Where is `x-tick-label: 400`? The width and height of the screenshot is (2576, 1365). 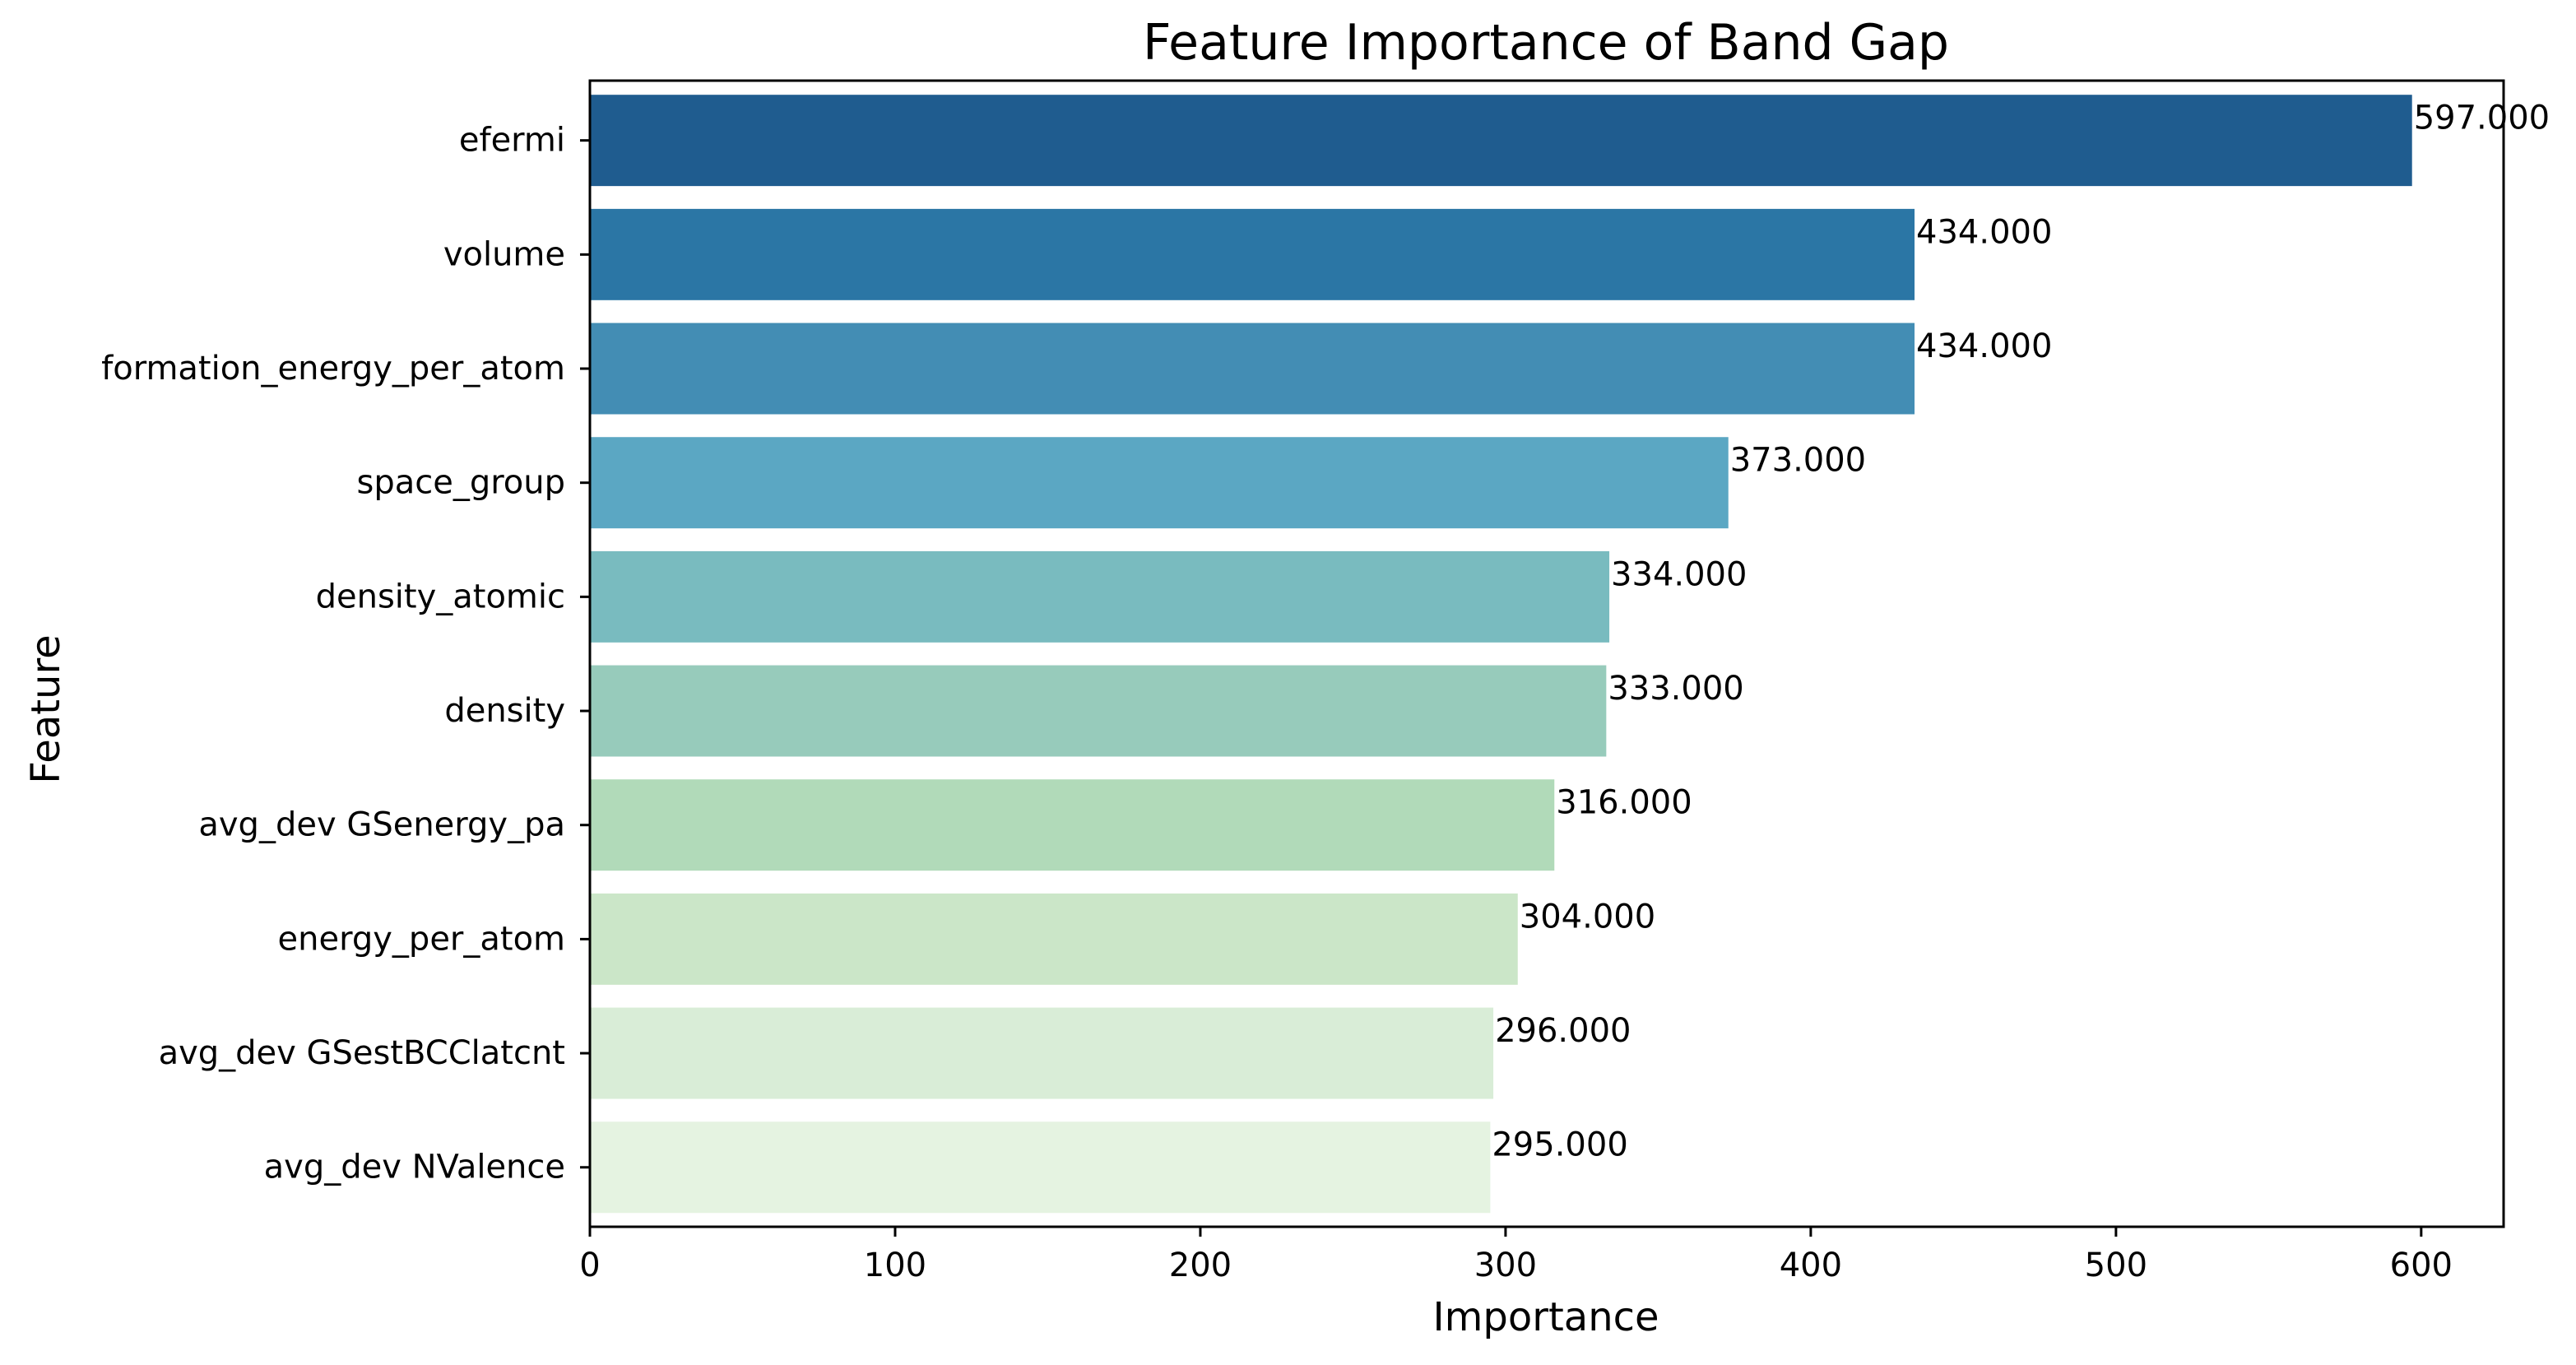
x-tick-label: 400 is located at coordinates (1811, 1265).